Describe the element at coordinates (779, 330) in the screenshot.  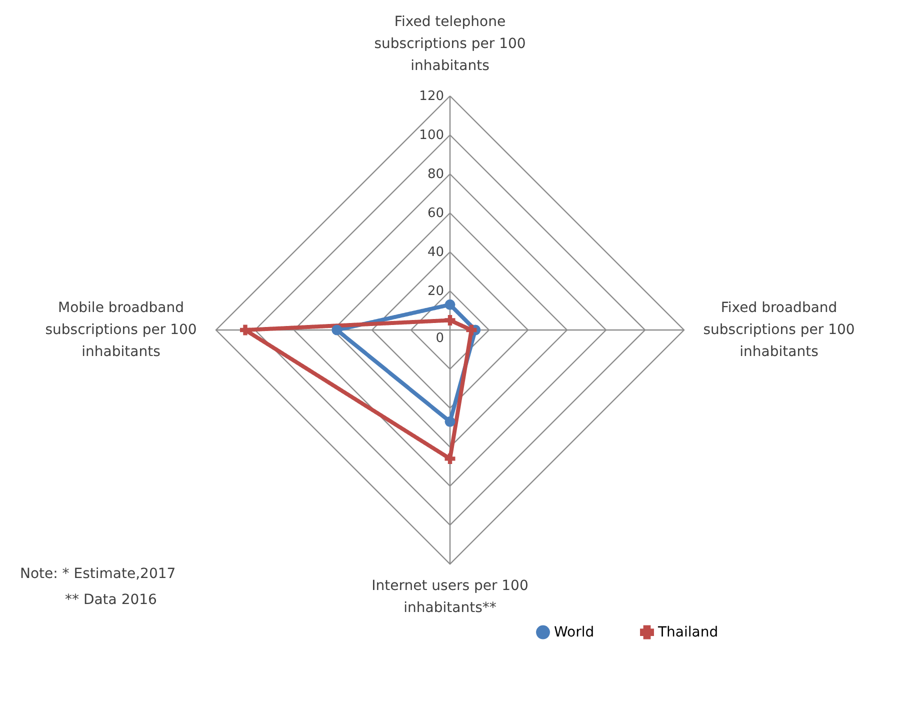
I see `spoke-label: Fixed broadband subscriptions per 100 inhabitants` at that location.